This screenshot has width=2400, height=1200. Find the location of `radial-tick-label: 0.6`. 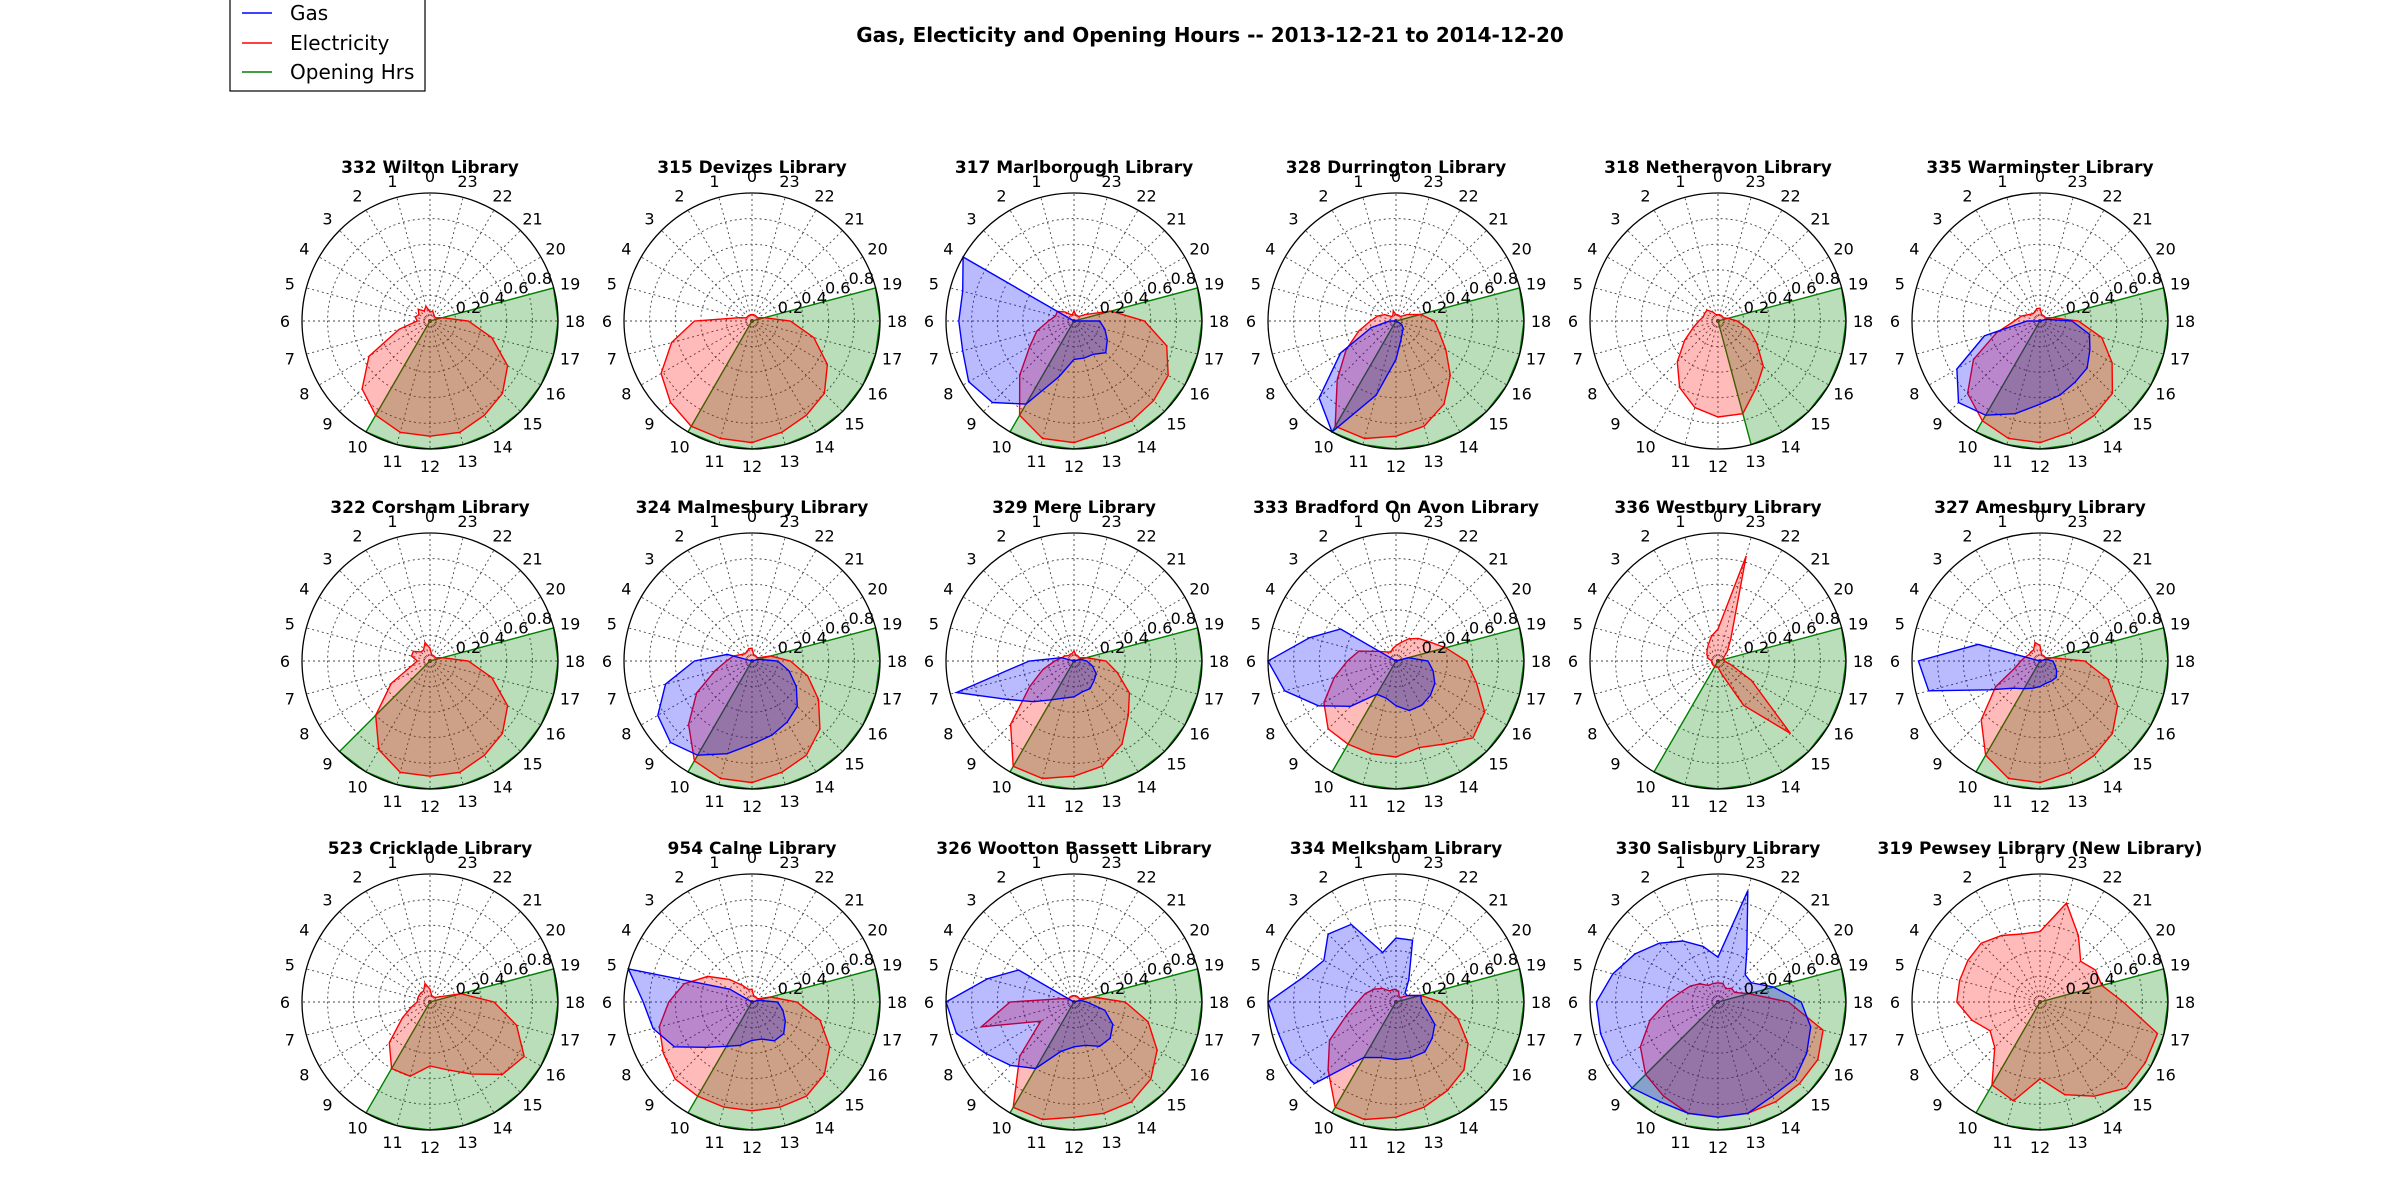

radial-tick-label: 0.6 is located at coordinates (515, 288).